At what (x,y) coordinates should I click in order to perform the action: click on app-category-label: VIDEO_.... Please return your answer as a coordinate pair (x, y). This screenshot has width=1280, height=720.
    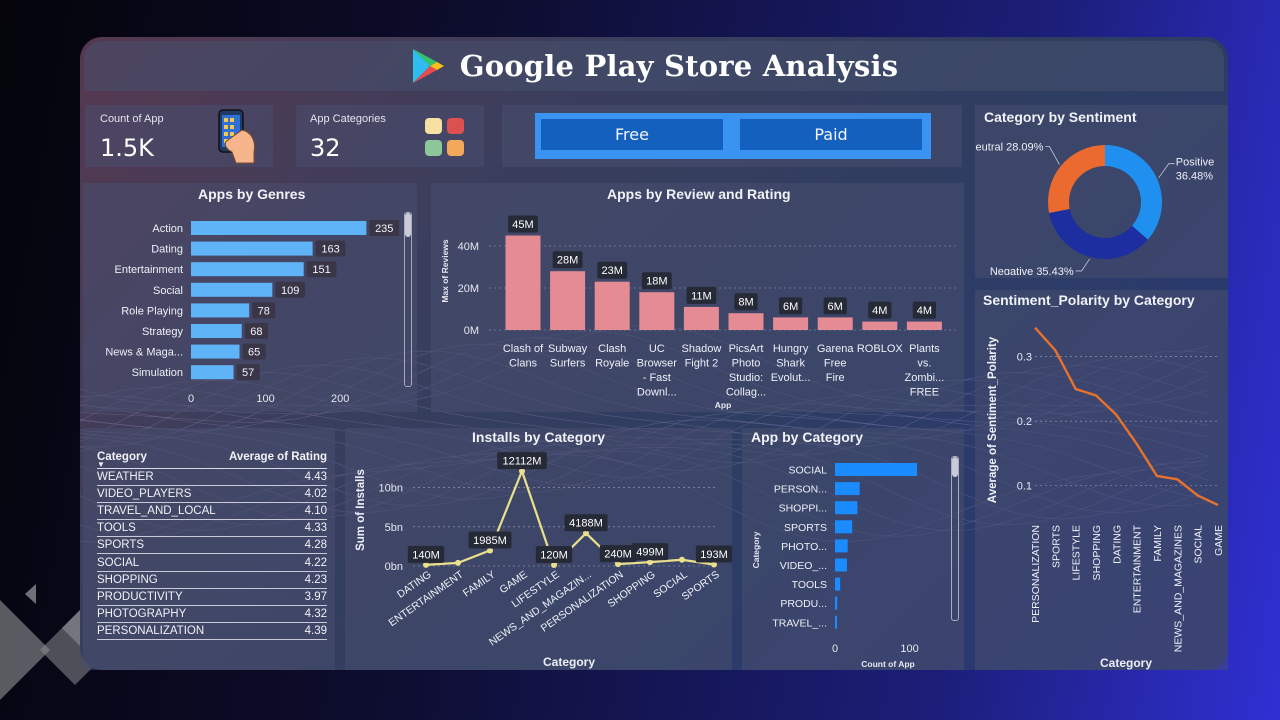
    Looking at the image, I should click on (803, 566).